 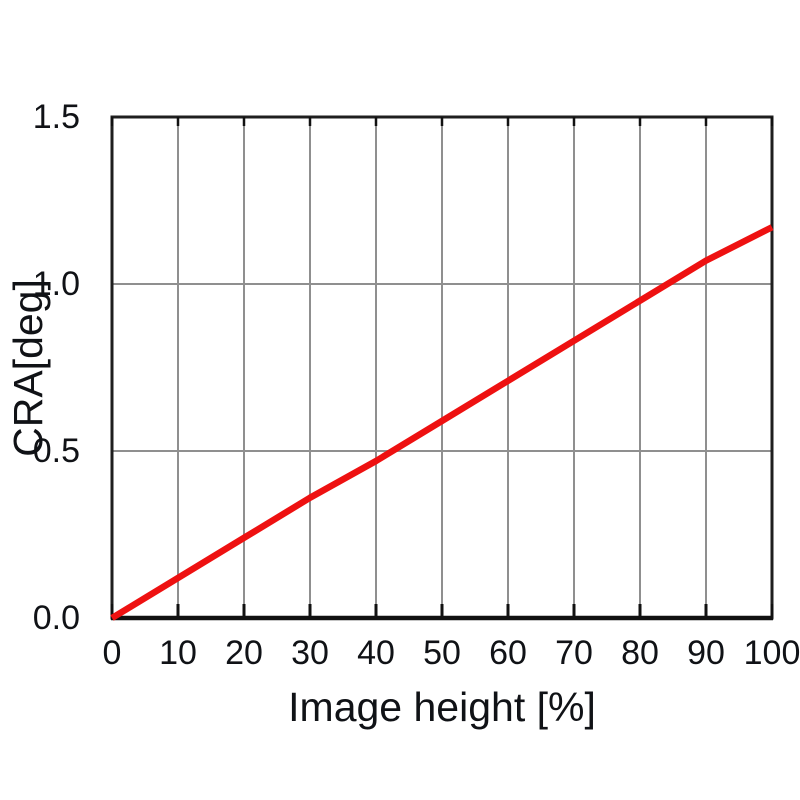 What do you see at coordinates (178, 653) in the screenshot?
I see `x-tick-label: 10` at bounding box center [178, 653].